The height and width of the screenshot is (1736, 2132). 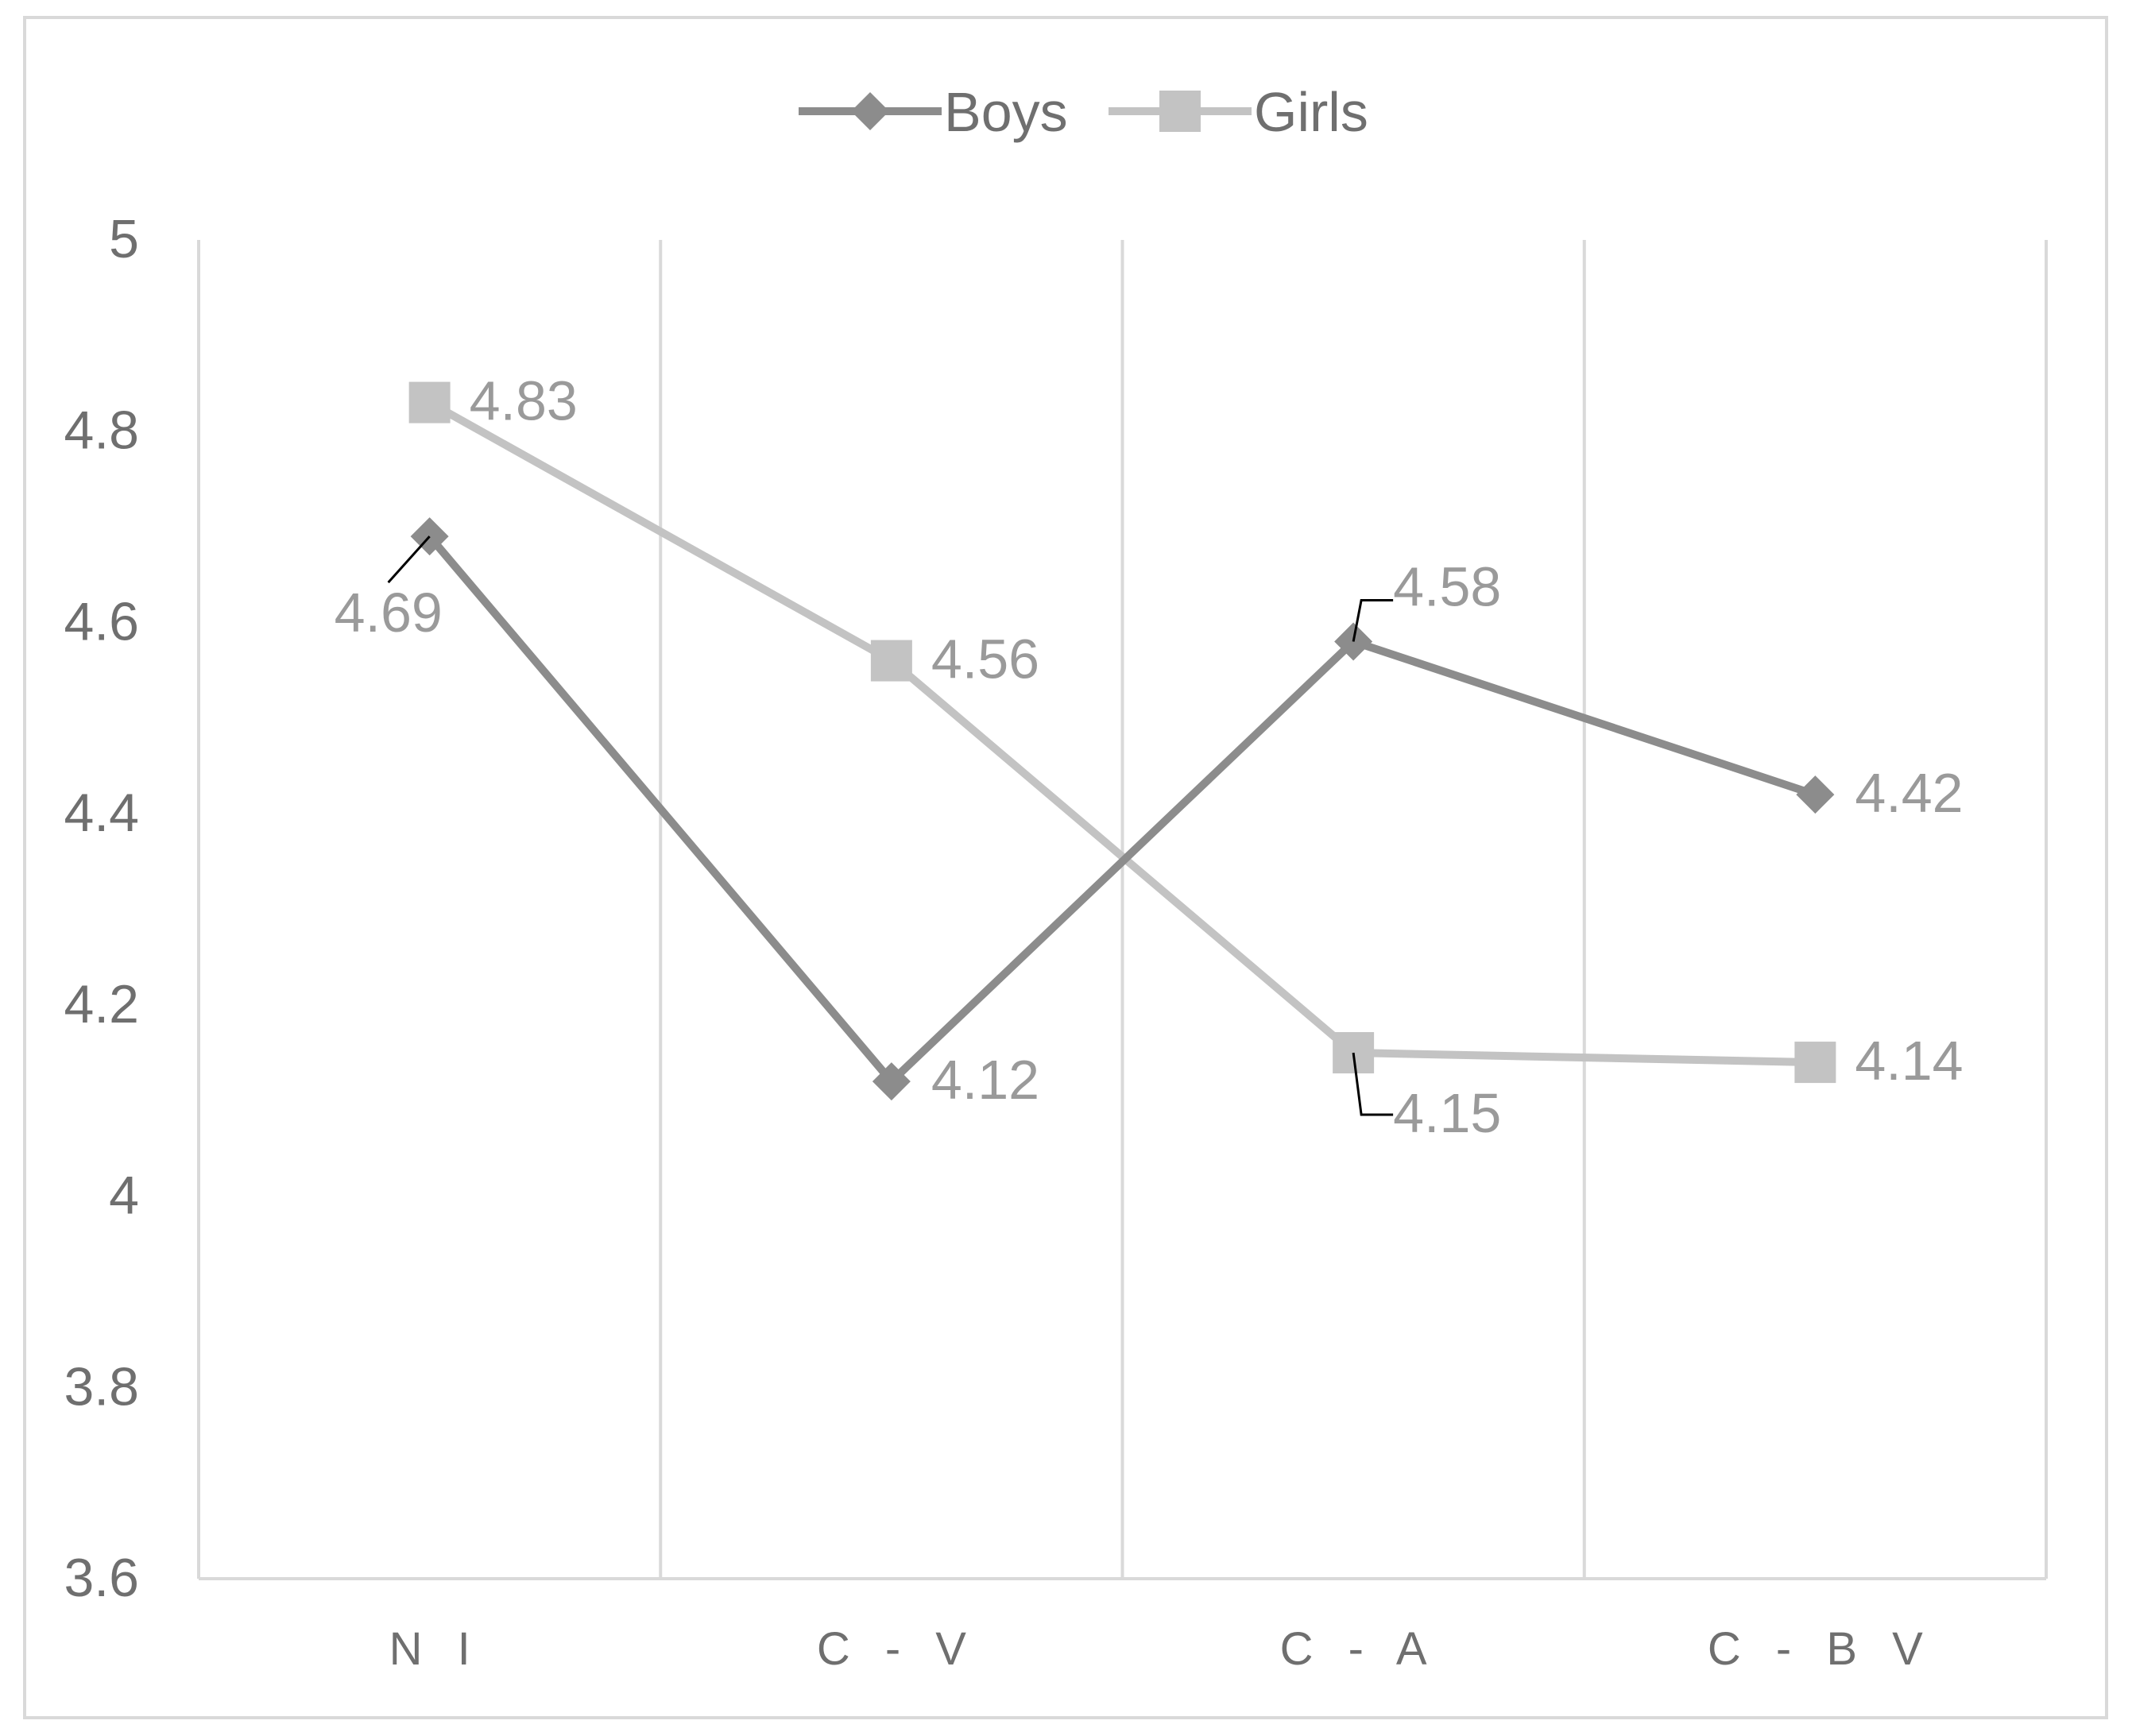 I want to click on legend-label-boys: Boys, so click(x=1006, y=112).